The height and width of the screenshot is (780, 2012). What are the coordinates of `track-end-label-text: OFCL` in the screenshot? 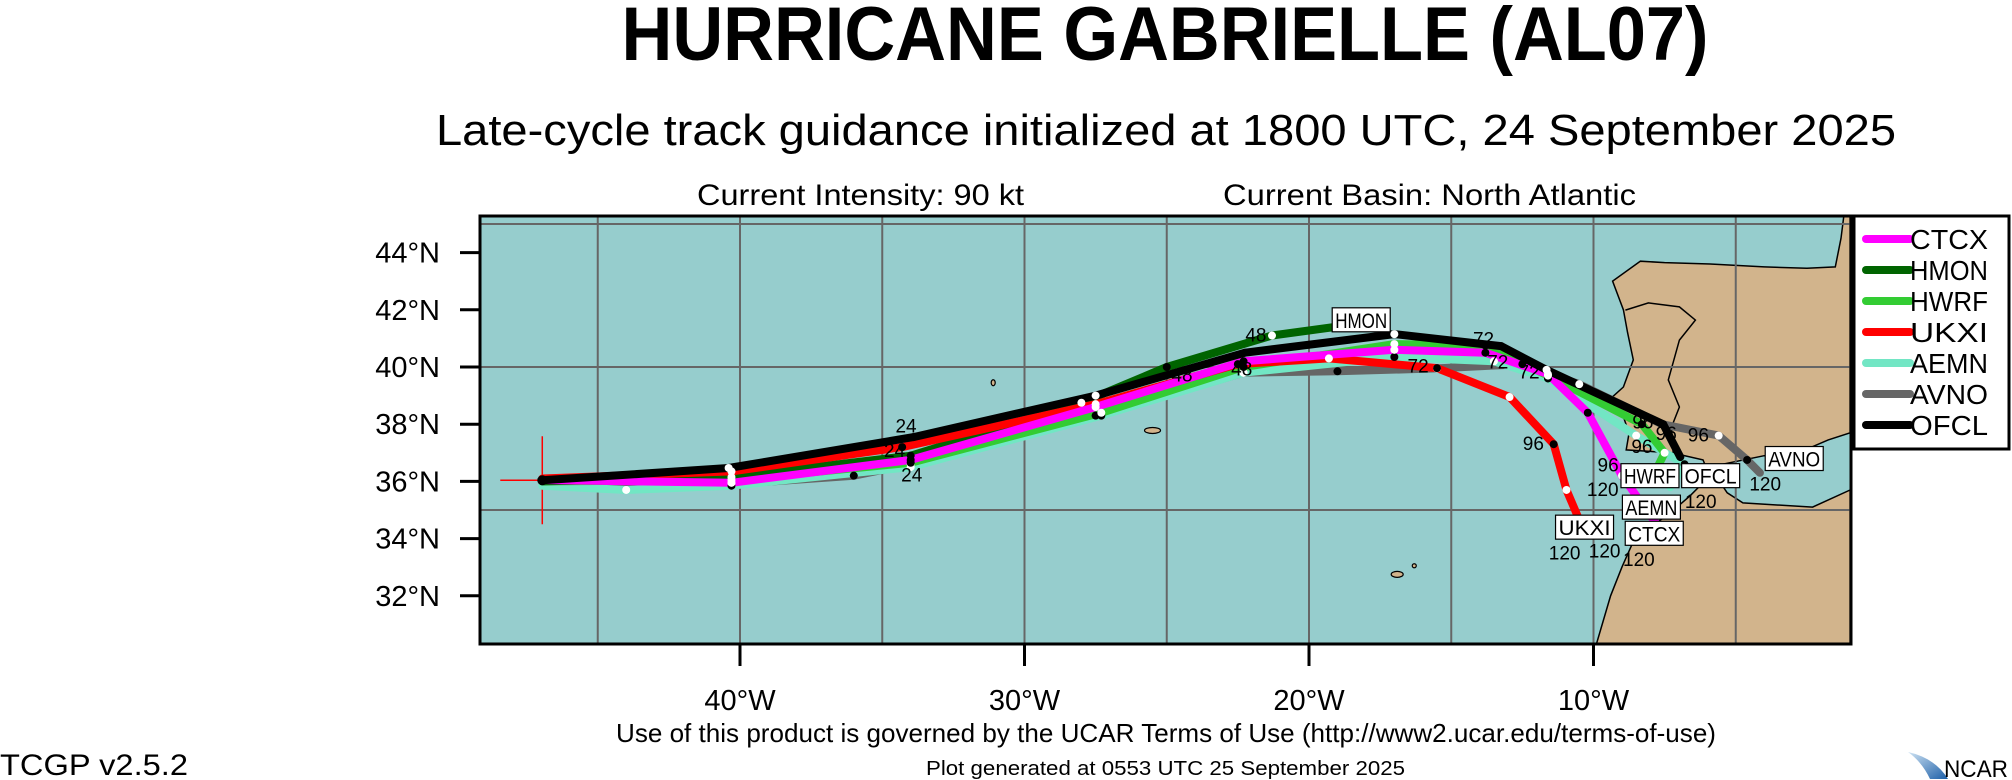 It's located at (1711, 477).